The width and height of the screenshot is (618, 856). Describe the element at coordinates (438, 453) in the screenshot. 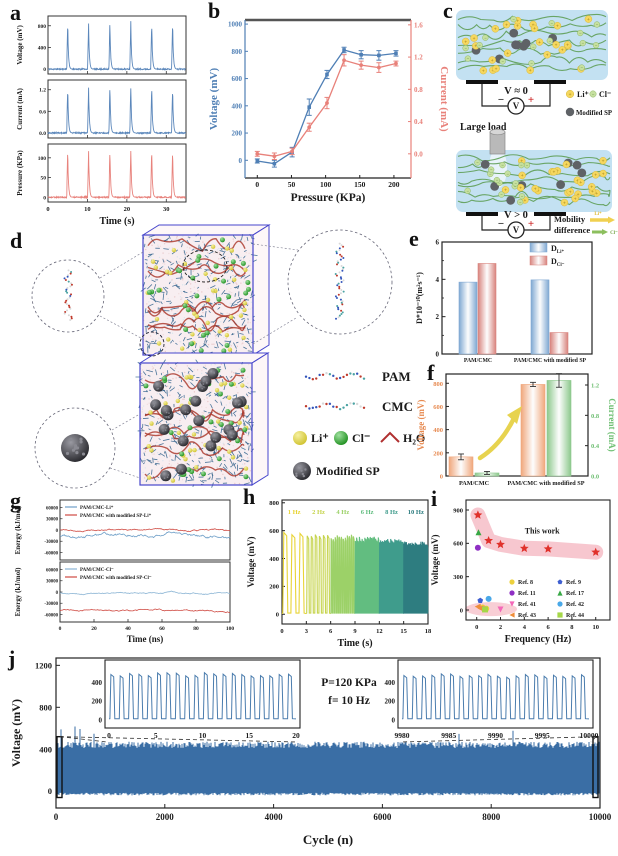

I see `f-ytick-left: 200` at that location.